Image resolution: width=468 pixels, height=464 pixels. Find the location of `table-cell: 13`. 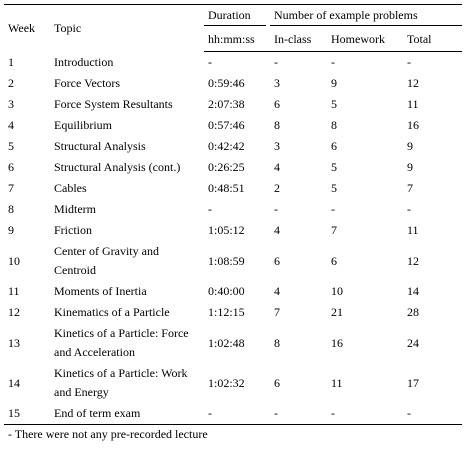

table-cell: 13 is located at coordinates (14, 342).